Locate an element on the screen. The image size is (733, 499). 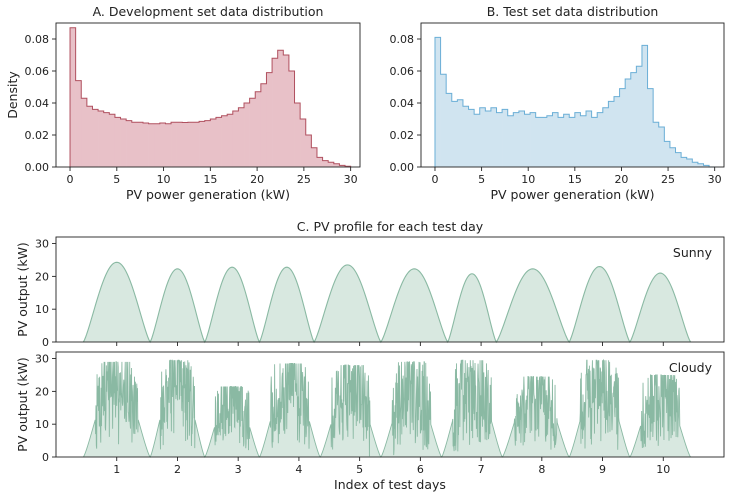
x-tick-label: 4 is located at coordinates (298, 469).